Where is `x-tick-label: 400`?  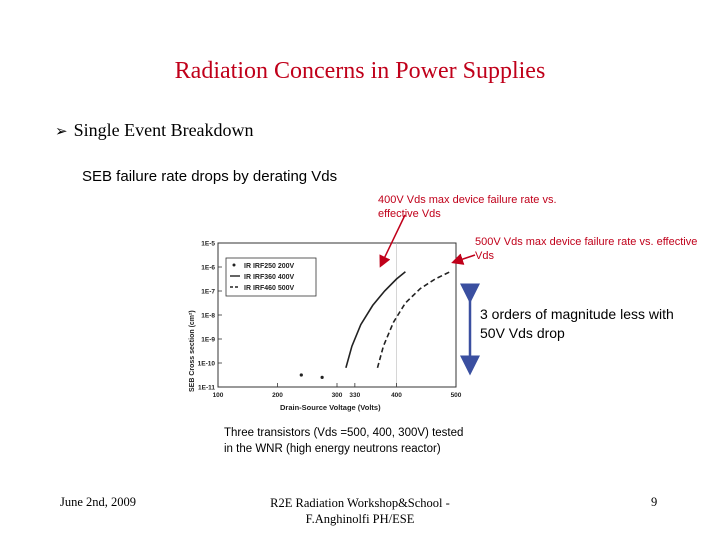
x-tick-label: 400 is located at coordinates (396, 395).